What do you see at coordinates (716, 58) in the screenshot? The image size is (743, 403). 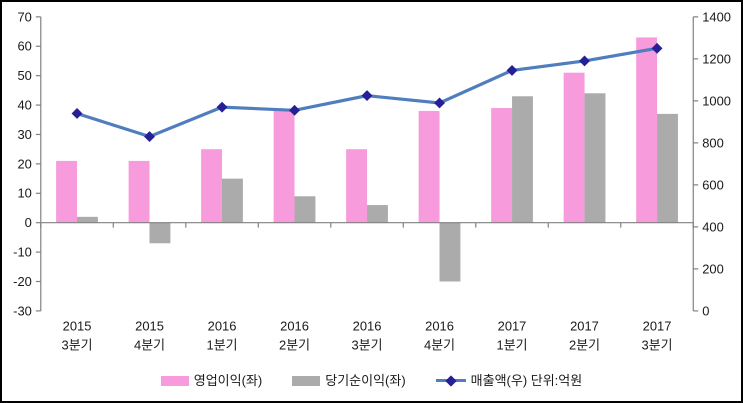 I see `y-axis-right-label: 1200` at bounding box center [716, 58].